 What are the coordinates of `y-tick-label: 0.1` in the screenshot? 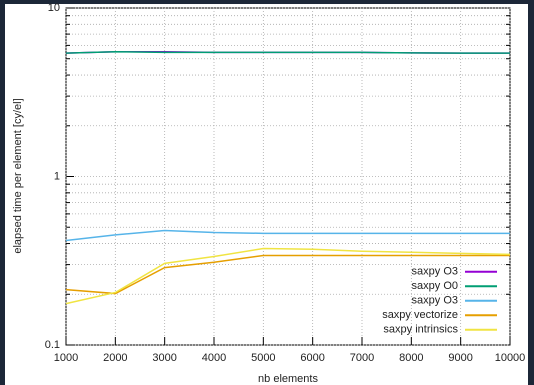 It's located at (52, 345).